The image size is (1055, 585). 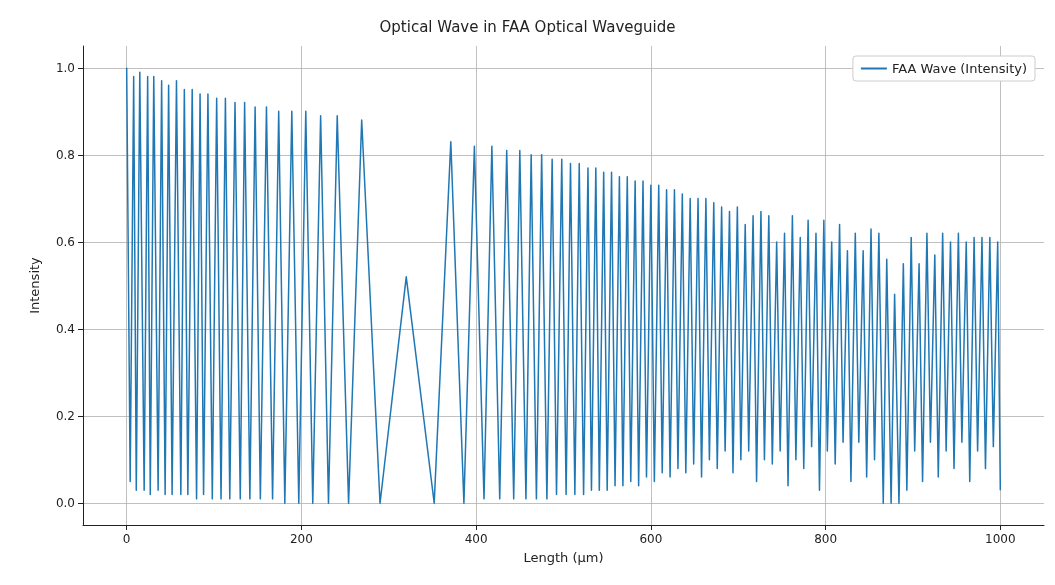 What do you see at coordinates (1000, 539) in the screenshot?
I see `x-tick-label: 1000` at bounding box center [1000, 539].